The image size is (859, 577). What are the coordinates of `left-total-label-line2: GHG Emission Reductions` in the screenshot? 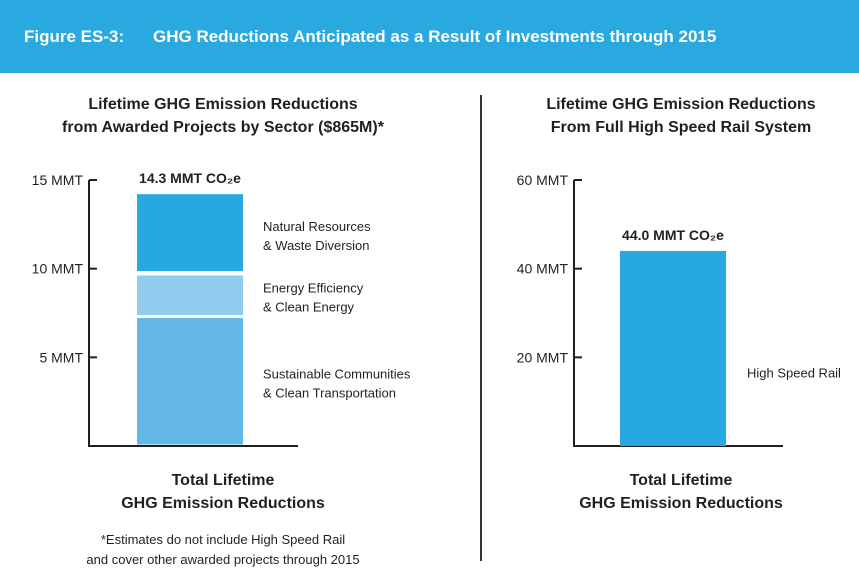 It's located at (223, 503).